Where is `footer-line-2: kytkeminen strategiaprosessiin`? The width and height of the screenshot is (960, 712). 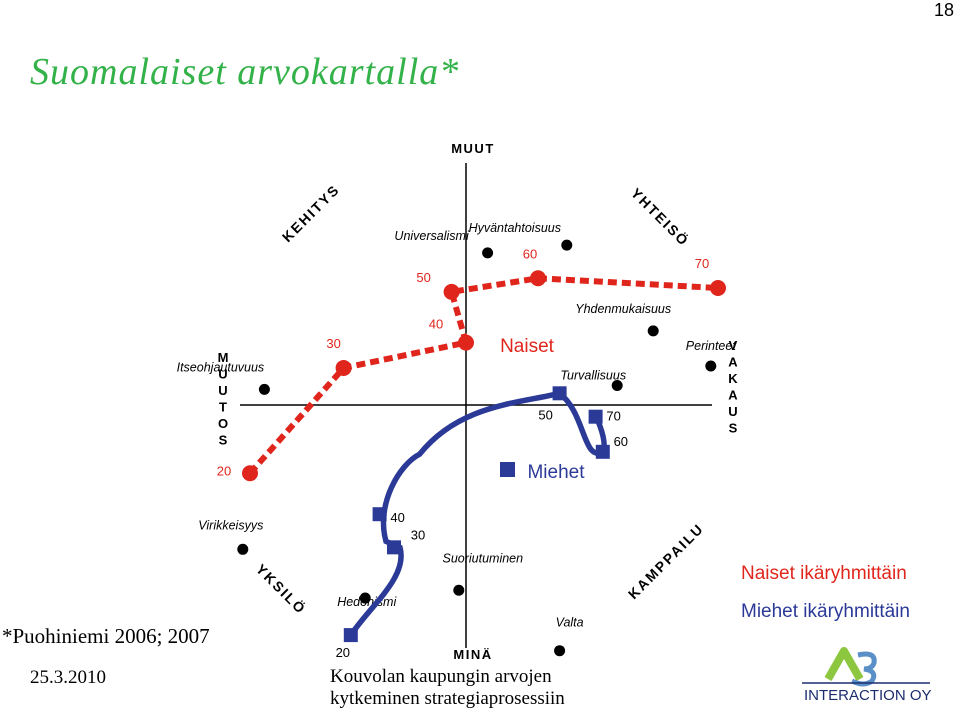 footer-line-2: kytkeminen strategiaprosessiin is located at coordinates (447, 698).